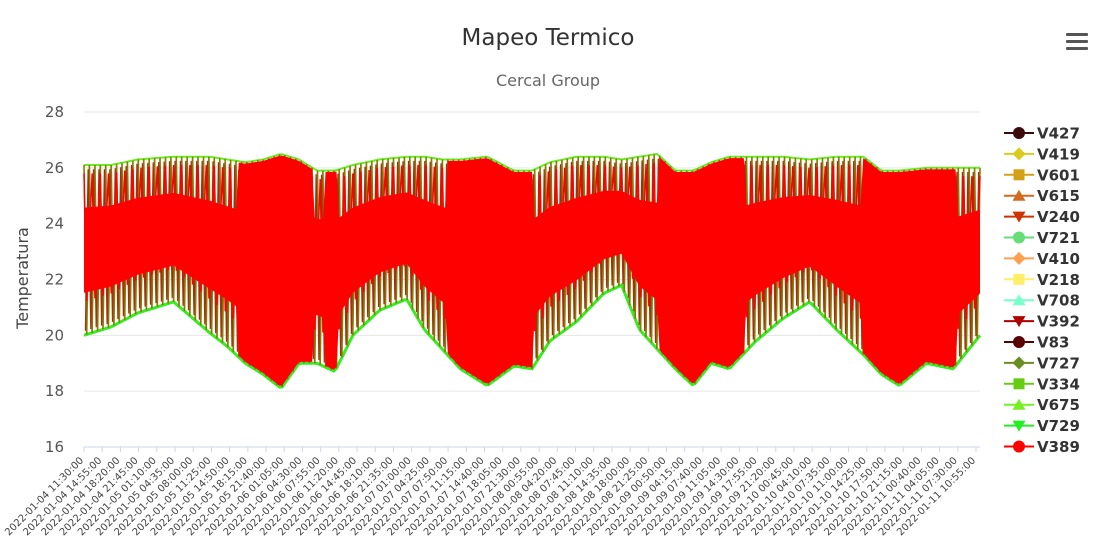 The height and width of the screenshot is (555, 1101). What do you see at coordinates (532, 162) in the screenshot?
I see `series-line-upper-envelope` at bounding box center [532, 162].